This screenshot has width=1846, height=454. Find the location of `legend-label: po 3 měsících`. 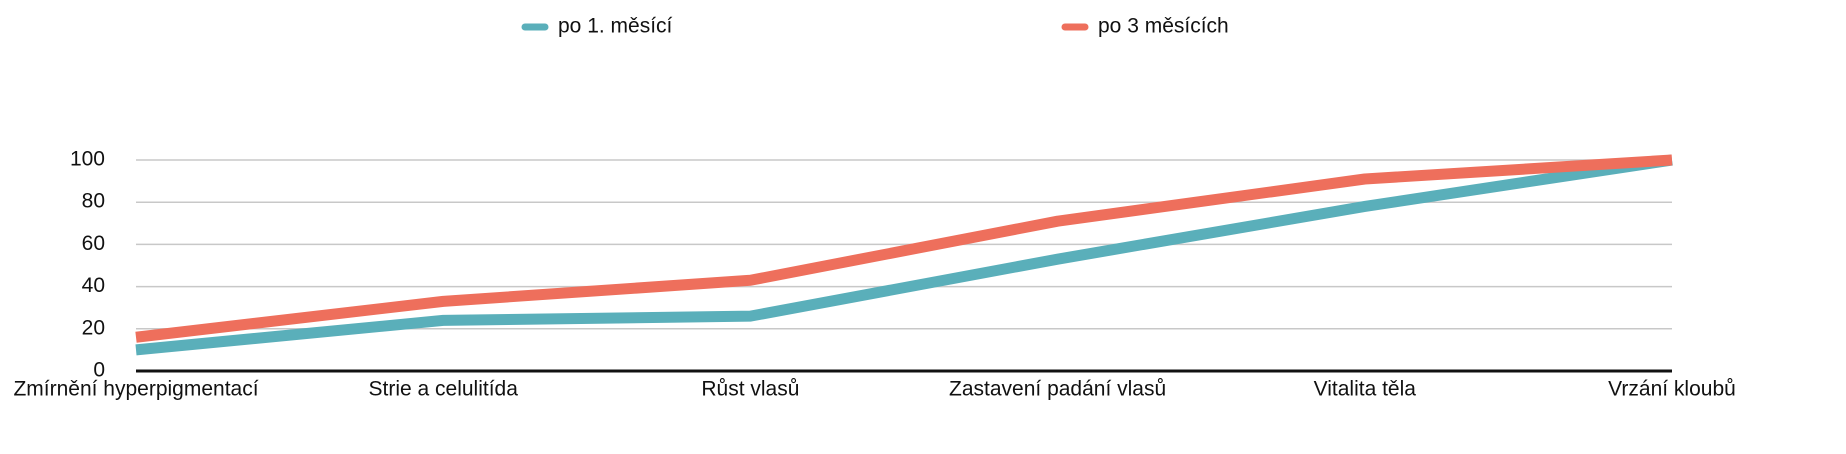

legend-label: po 3 měsících is located at coordinates (1163, 26).